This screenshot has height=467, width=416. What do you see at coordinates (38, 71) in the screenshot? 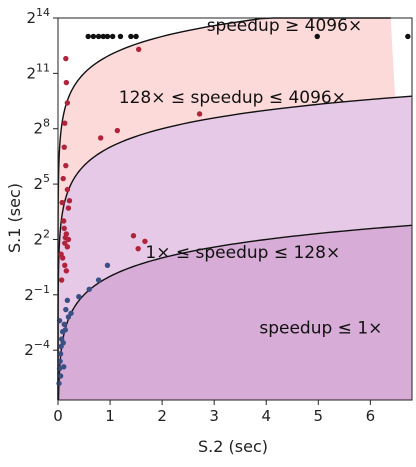
I see `y-tick-label: 211` at bounding box center [38, 71].